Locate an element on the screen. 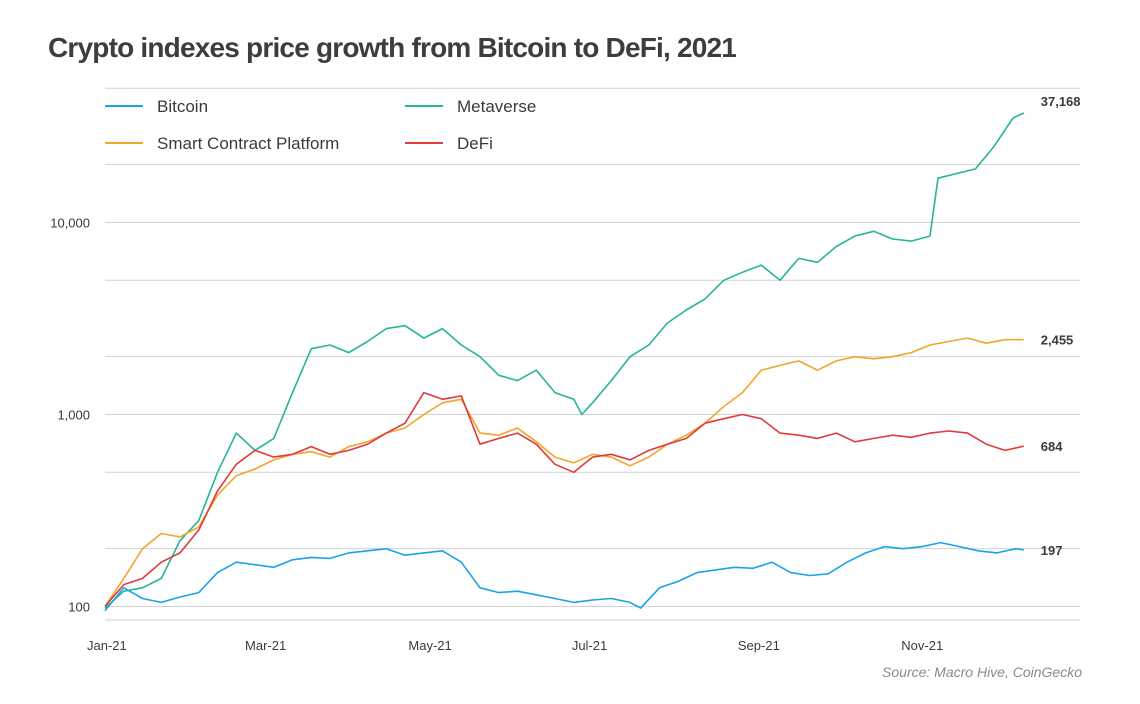  x-tick-label: Mar-21 is located at coordinates (265, 645).